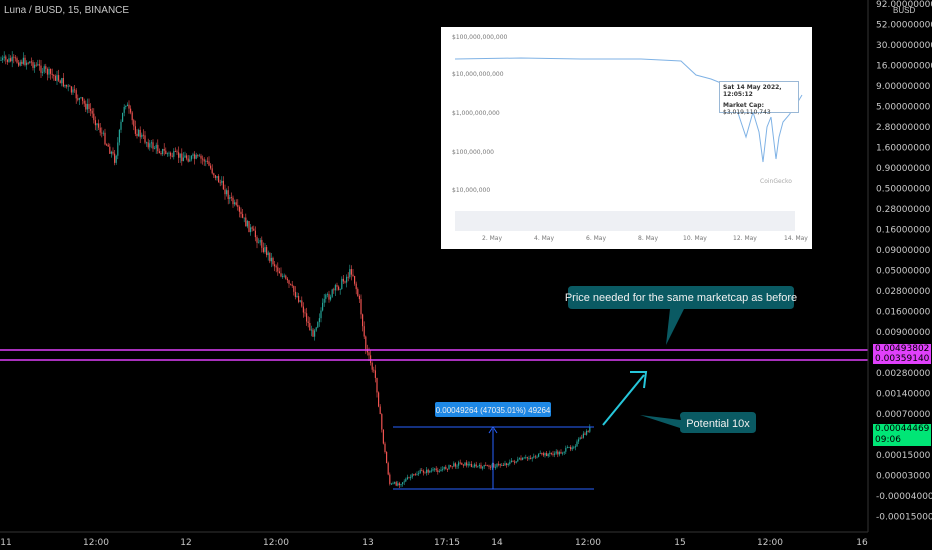 The height and width of the screenshot is (550, 932). Describe the element at coordinates (904, 67) in the screenshot. I see `y-tick-label: 16.00000000` at that location.